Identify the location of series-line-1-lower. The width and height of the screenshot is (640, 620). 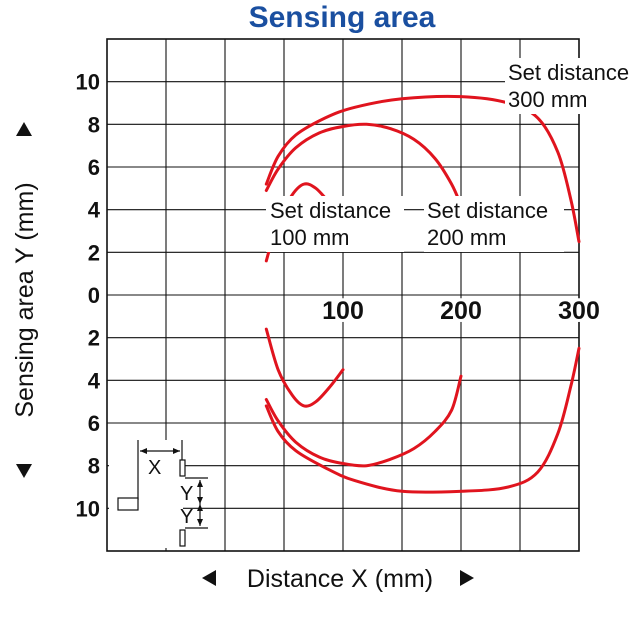
(304, 367).